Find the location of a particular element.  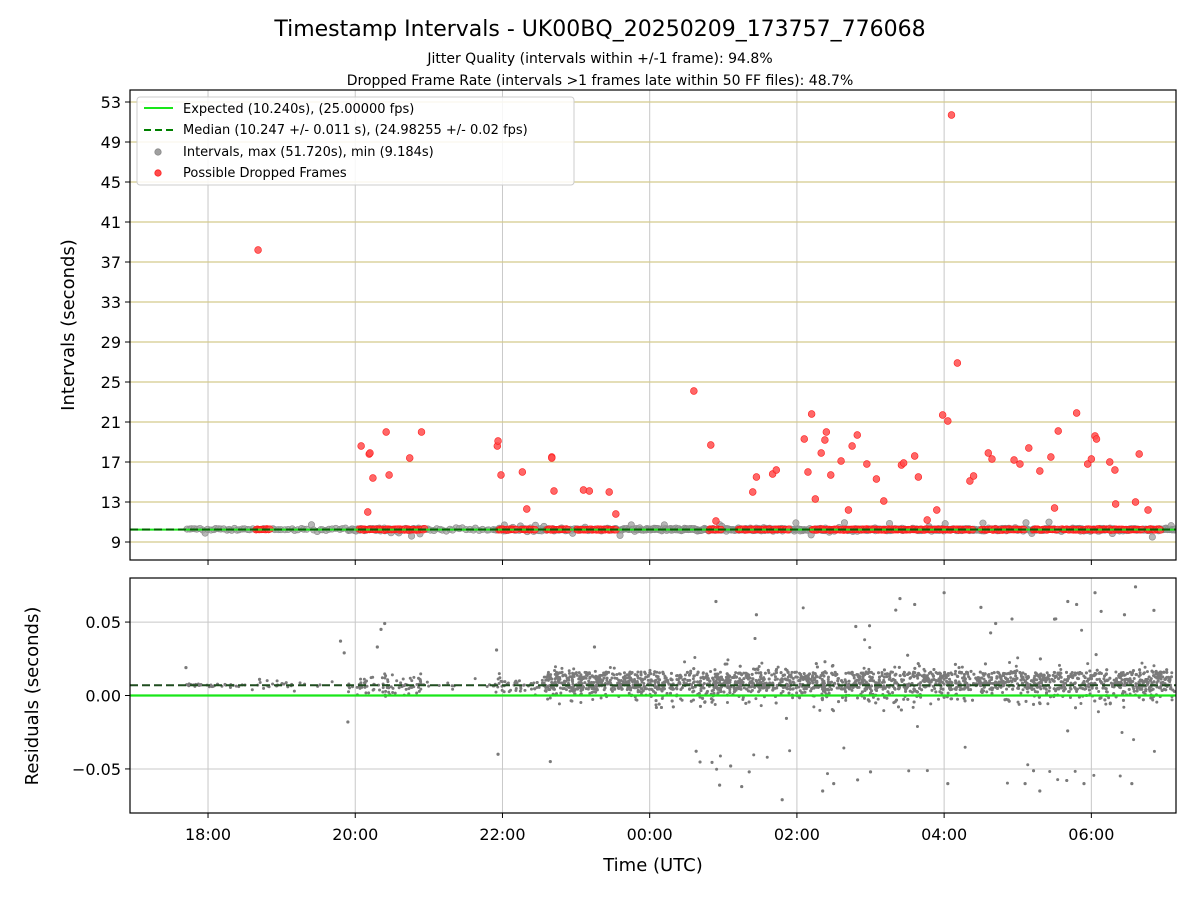

intervals-y-tick-label: 37 is located at coordinates (111, 262).